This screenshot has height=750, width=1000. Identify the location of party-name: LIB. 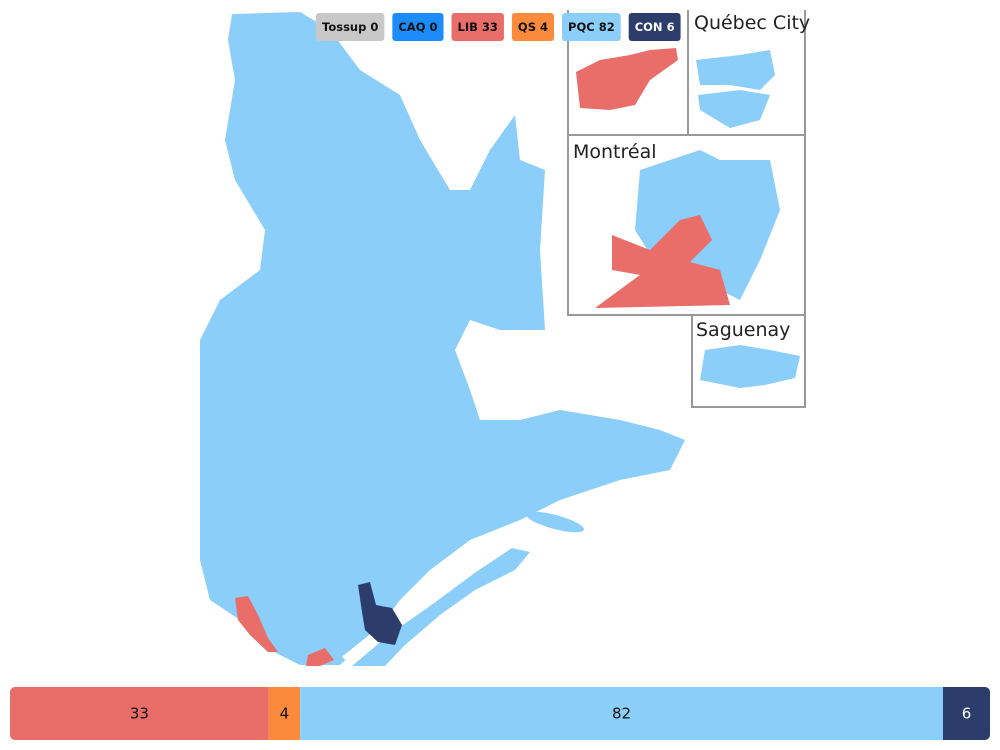
(468, 27).